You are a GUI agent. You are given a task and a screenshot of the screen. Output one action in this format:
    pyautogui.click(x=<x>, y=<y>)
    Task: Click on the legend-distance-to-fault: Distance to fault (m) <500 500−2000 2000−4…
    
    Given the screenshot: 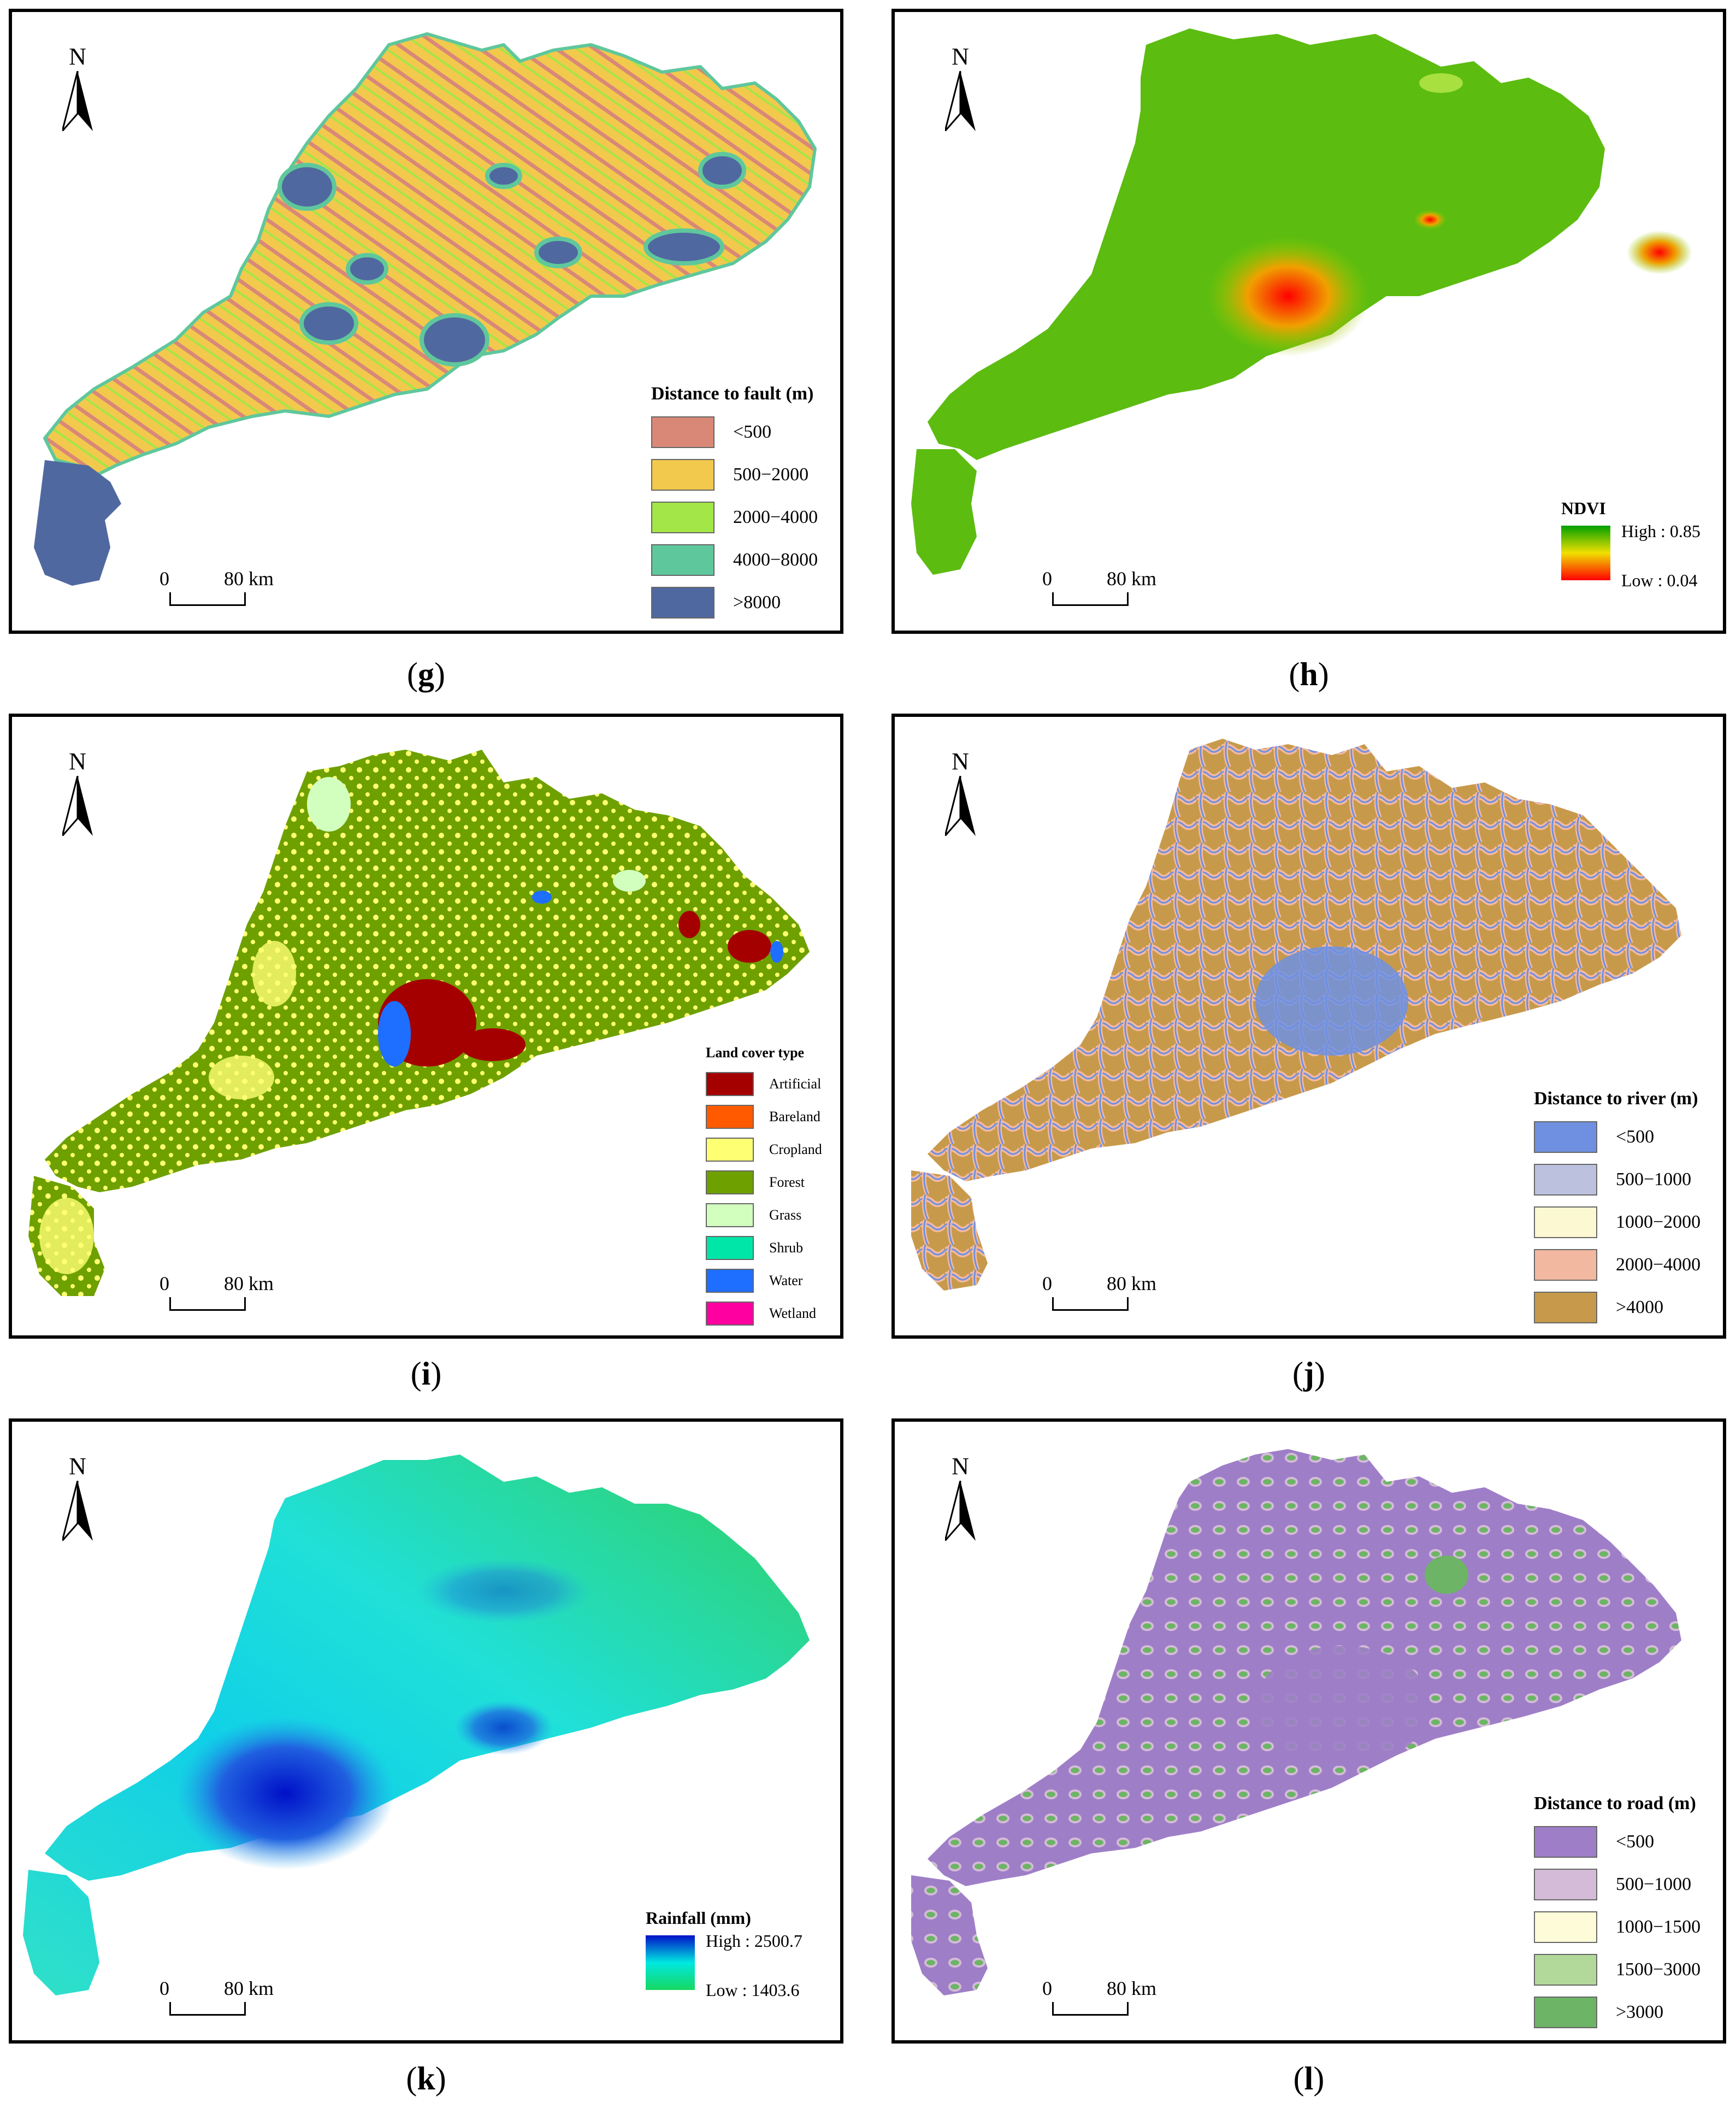 What is the action you would take?
    pyautogui.click(x=734, y=504)
    